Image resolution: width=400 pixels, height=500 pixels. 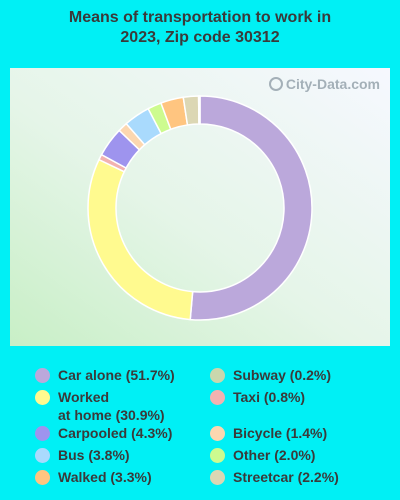 I want to click on chart-title-line-1: Means of transportation to work in, so click(x=200, y=17).